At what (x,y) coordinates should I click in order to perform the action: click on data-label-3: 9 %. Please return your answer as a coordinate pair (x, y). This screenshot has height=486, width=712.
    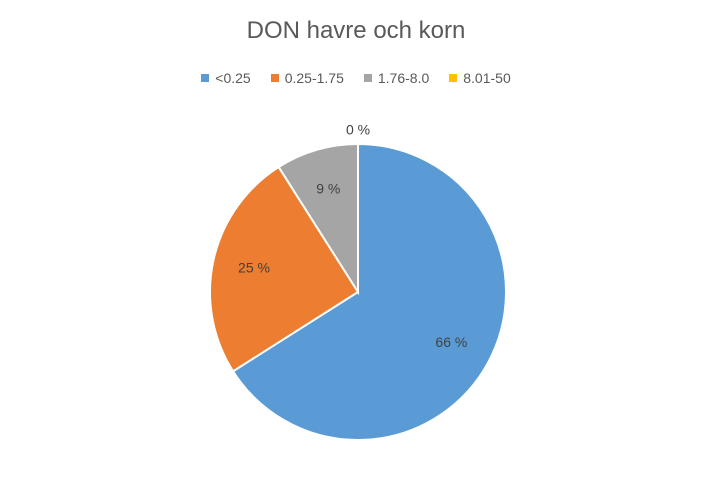
    Looking at the image, I should click on (328, 188).